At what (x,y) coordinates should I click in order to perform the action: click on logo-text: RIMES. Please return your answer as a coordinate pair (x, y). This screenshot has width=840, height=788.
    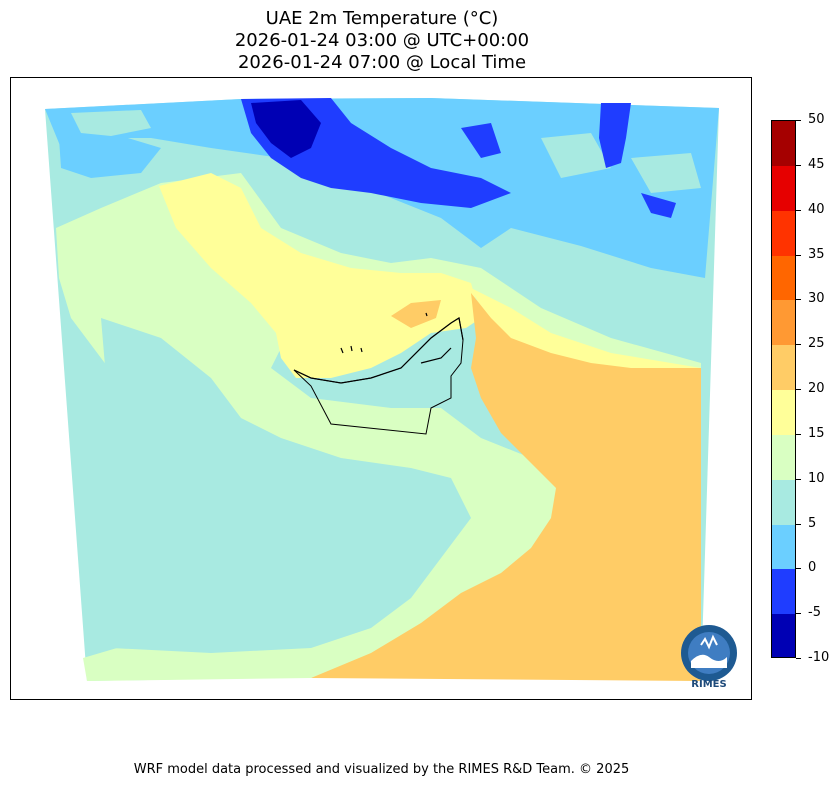
    Looking at the image, I should click on (709, 684).